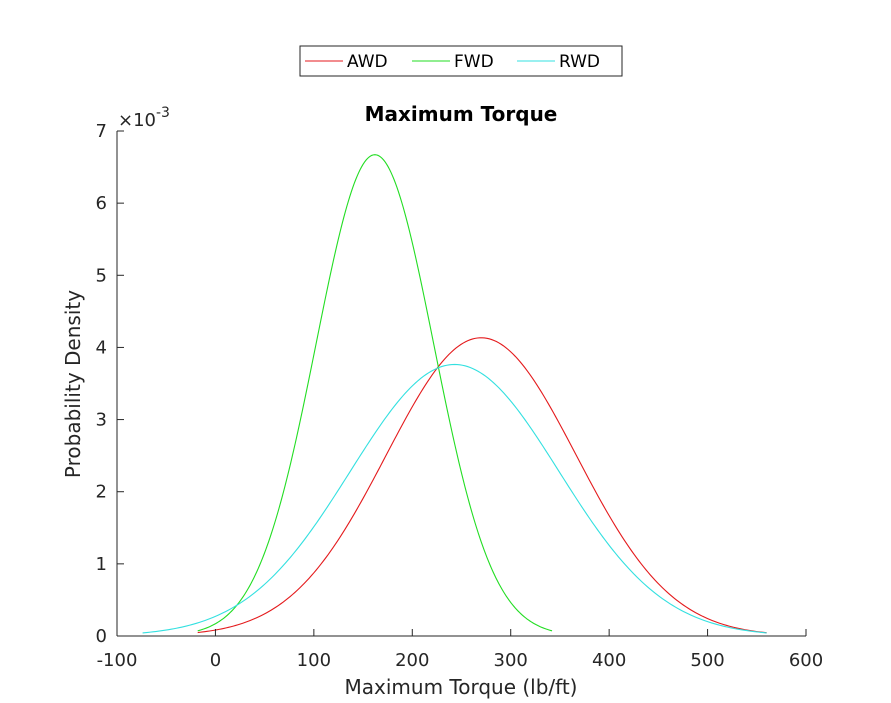  Describe the element at coordinates (137, 120) in the screenshot. I see `y-exponent-base: ×10` at that location.